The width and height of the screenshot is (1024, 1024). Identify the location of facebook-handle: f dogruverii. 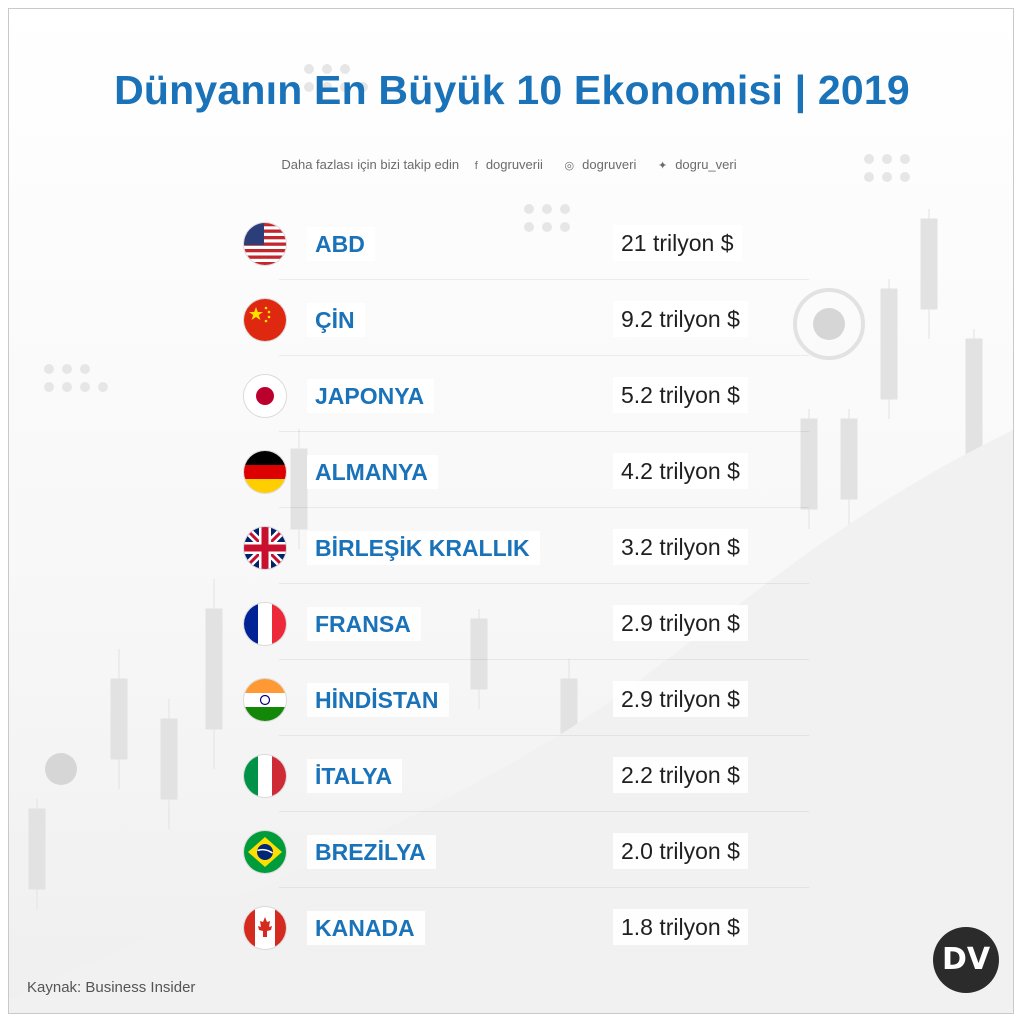
(512, 164).